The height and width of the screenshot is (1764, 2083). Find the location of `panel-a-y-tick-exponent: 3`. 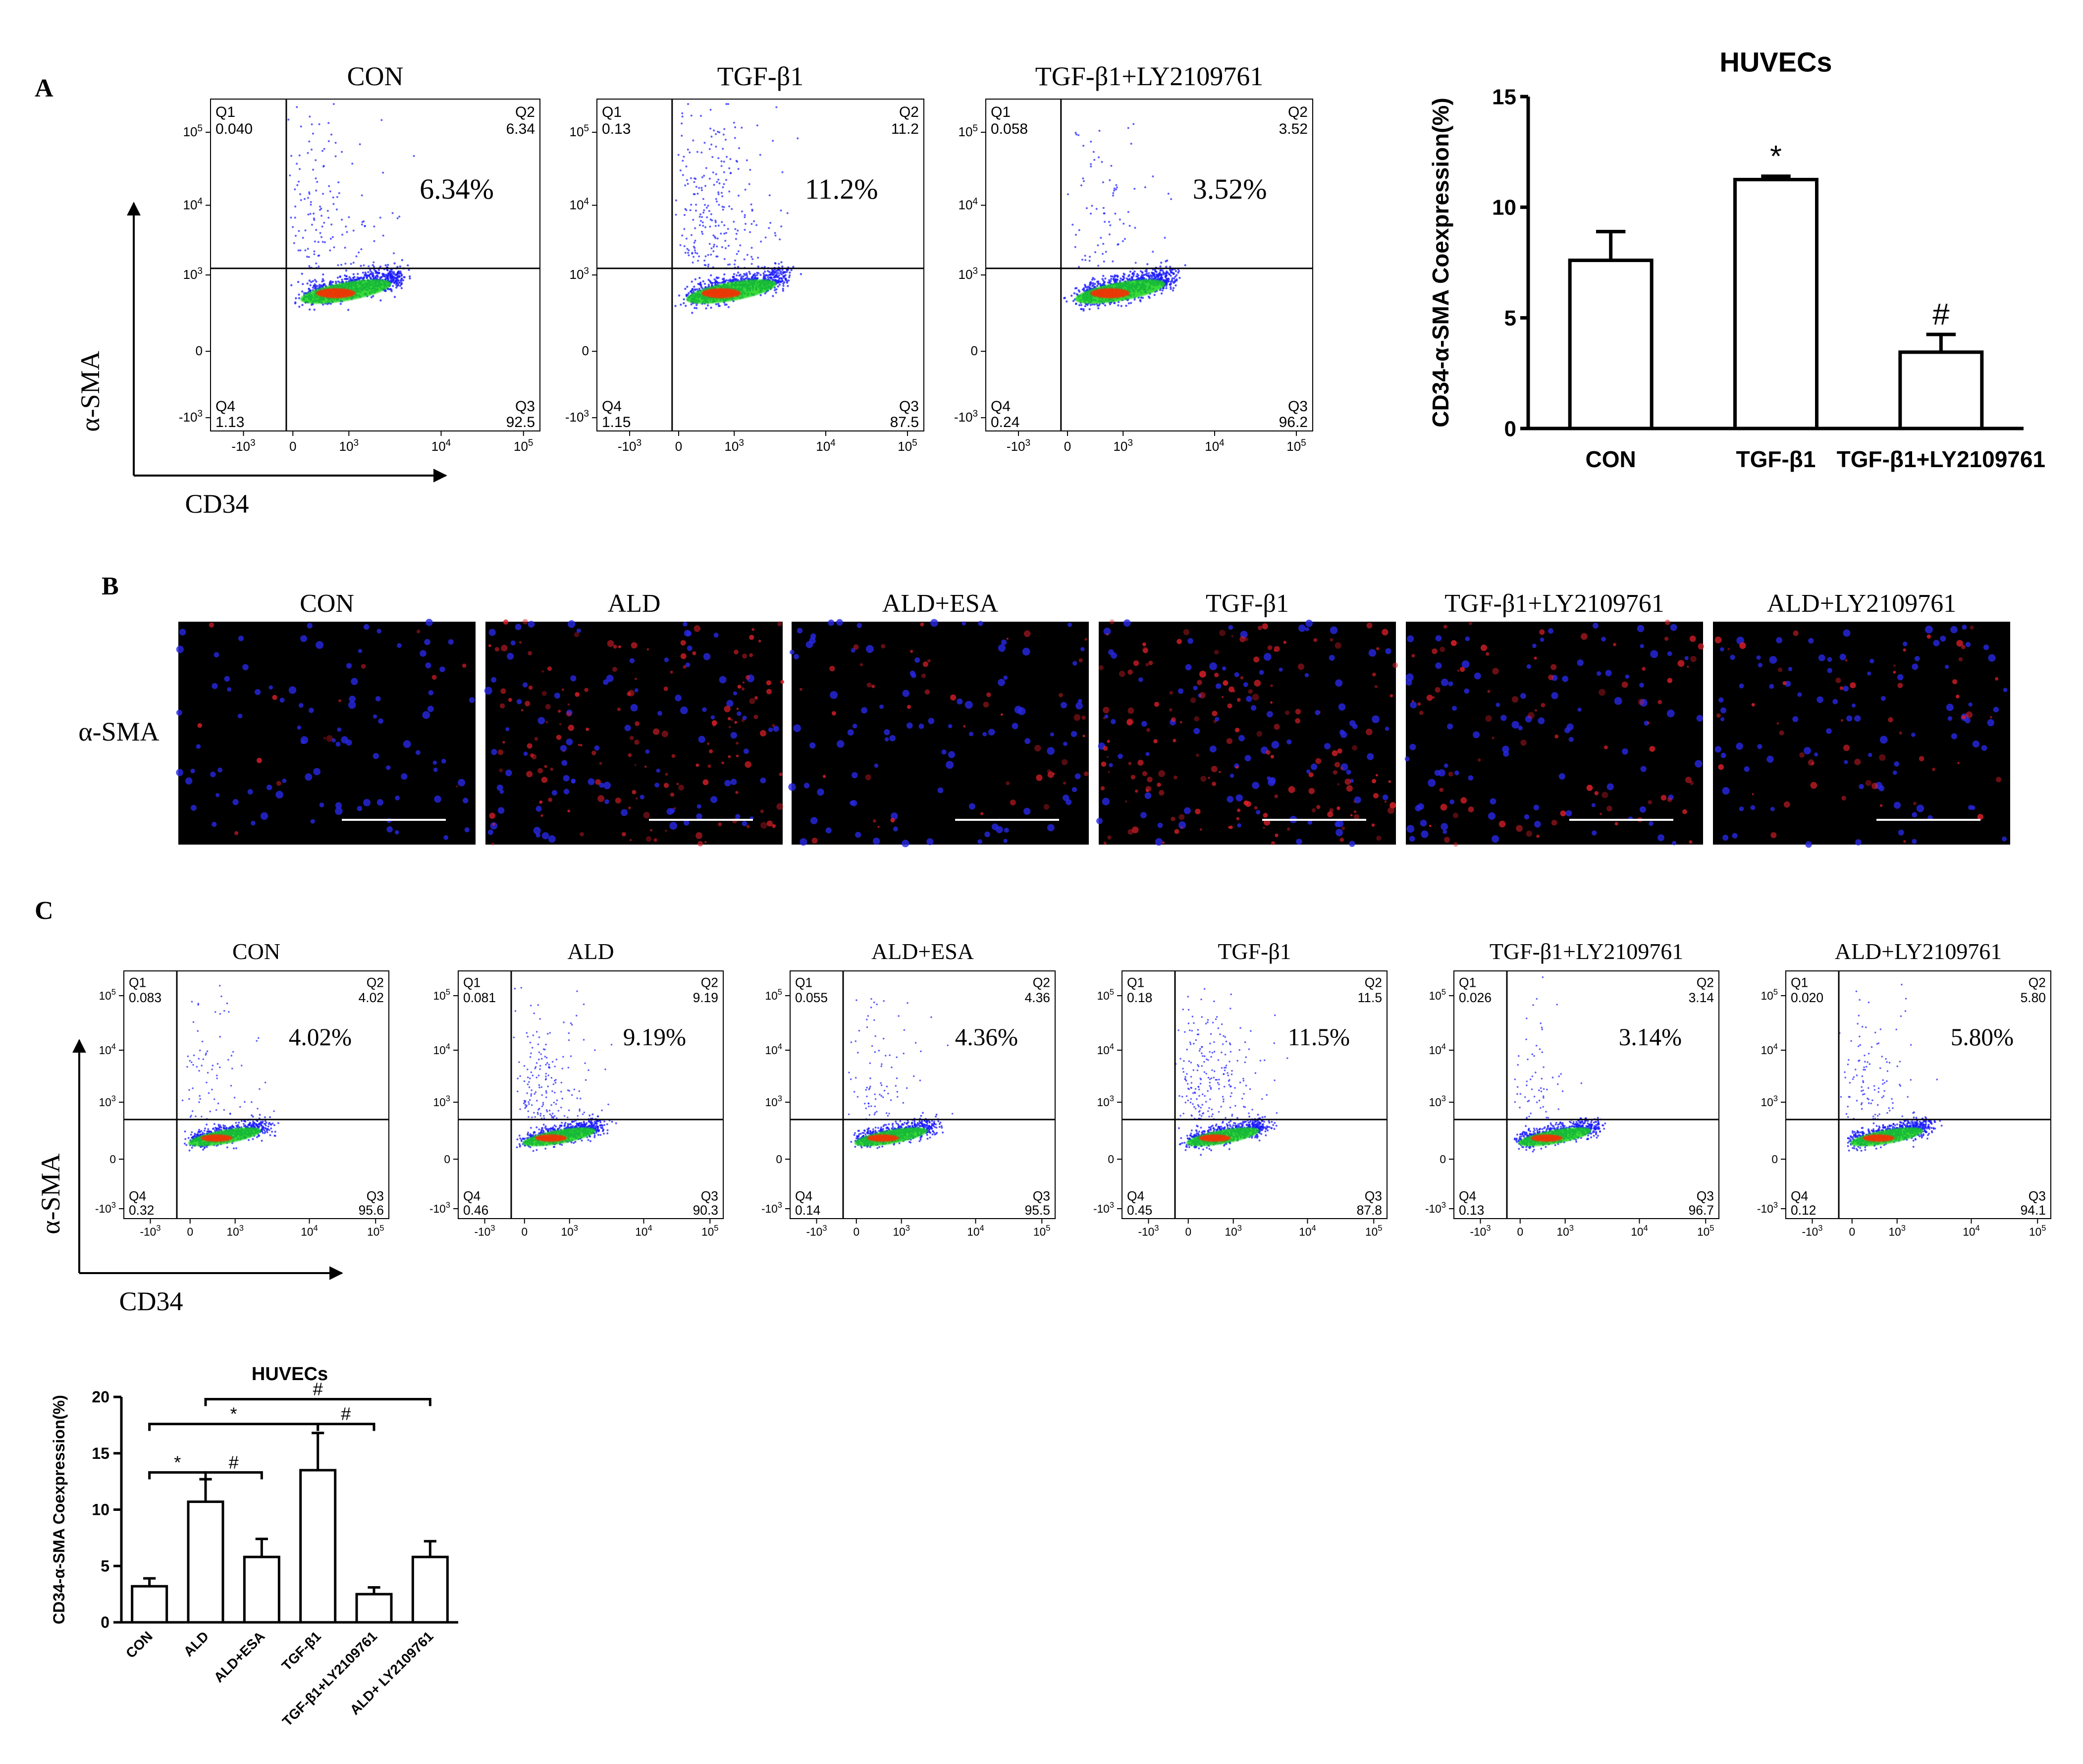

panel-a-y-tick-exponent: 3 is located at coordinates (200, 414).